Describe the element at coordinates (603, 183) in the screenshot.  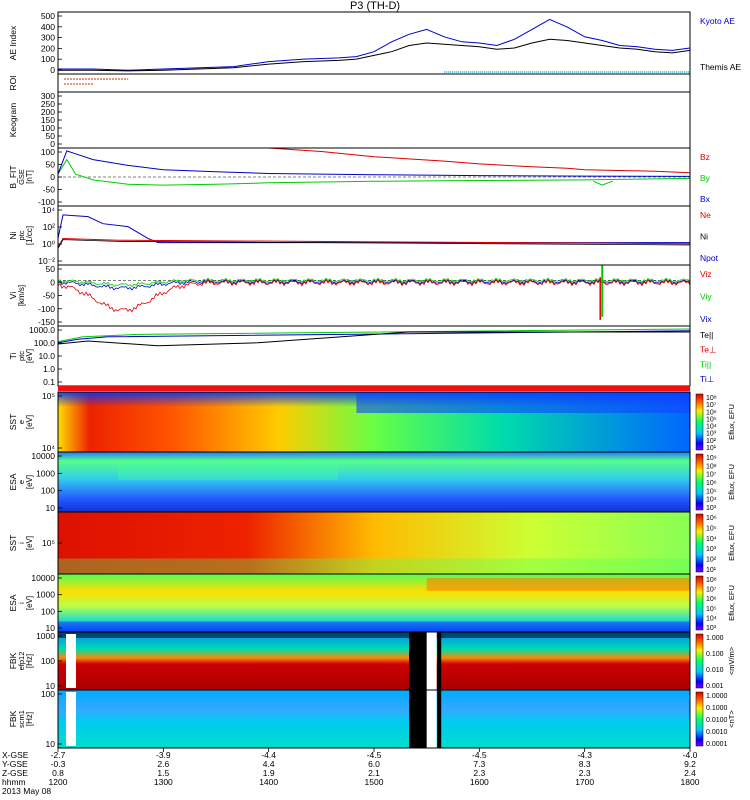
I see `series-spike` at that location.